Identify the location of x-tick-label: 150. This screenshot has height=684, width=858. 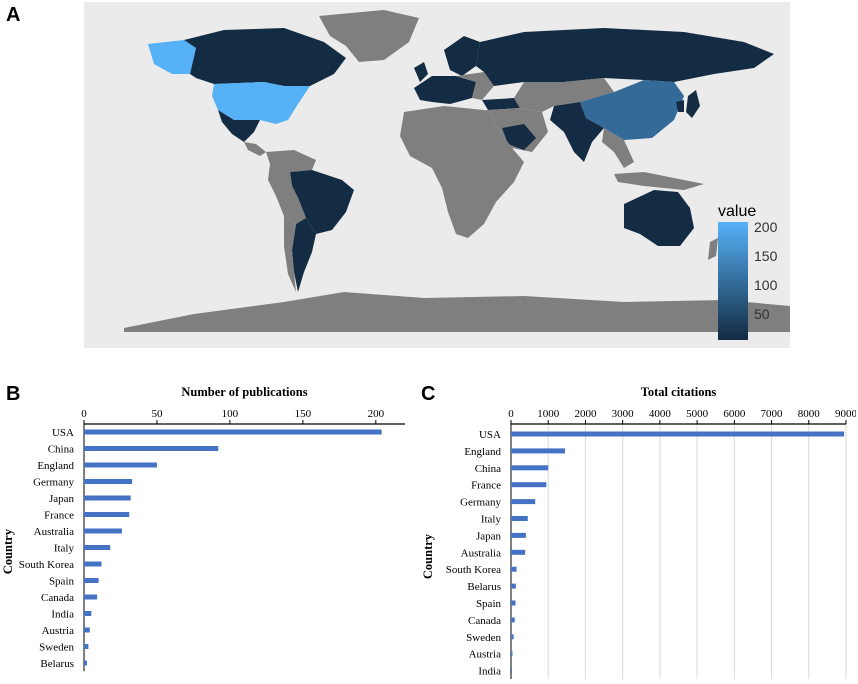
(303, 414).